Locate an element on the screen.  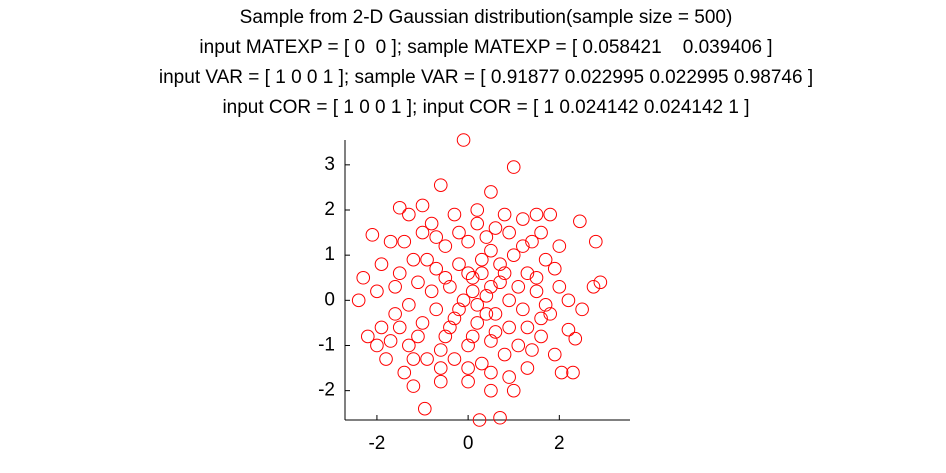
y-tick-label: -2 is located at coordinates (326, 390).